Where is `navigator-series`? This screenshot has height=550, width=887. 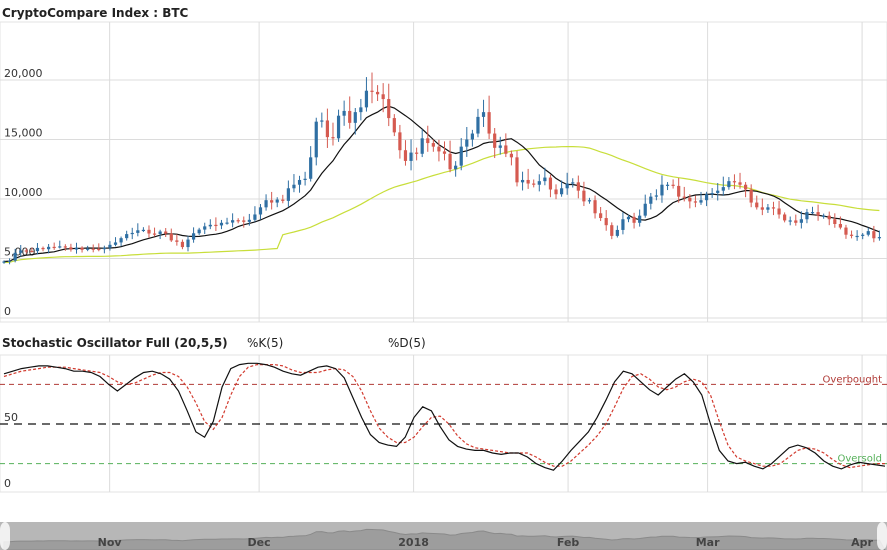 navigator-series is located at coordinates (444, 539).